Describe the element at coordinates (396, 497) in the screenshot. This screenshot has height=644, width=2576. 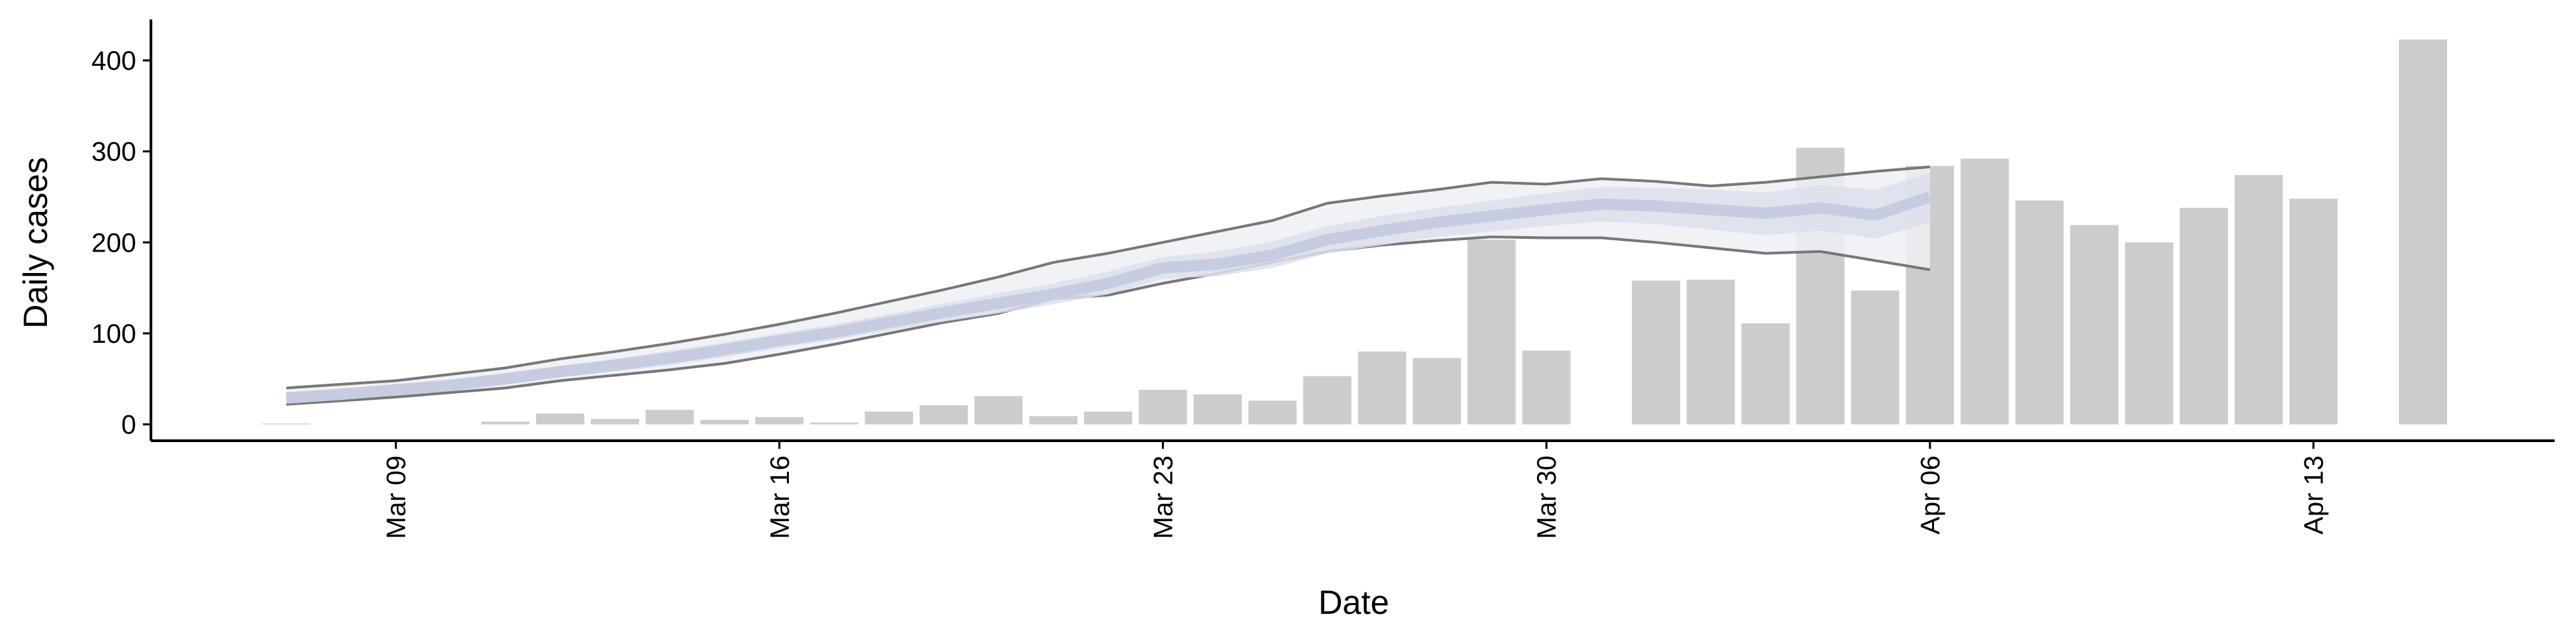
I see `x-tick-label: Mar 09` at that location.